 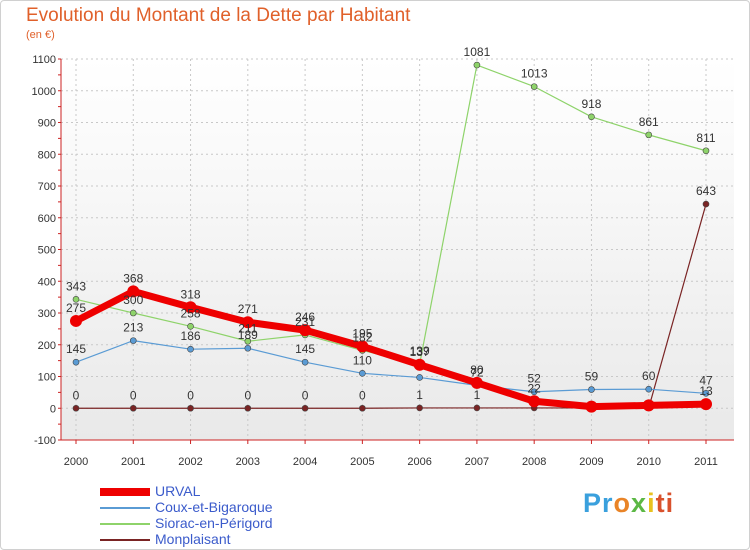 I want to click on data-label: 80, so click(x=477, y=370).